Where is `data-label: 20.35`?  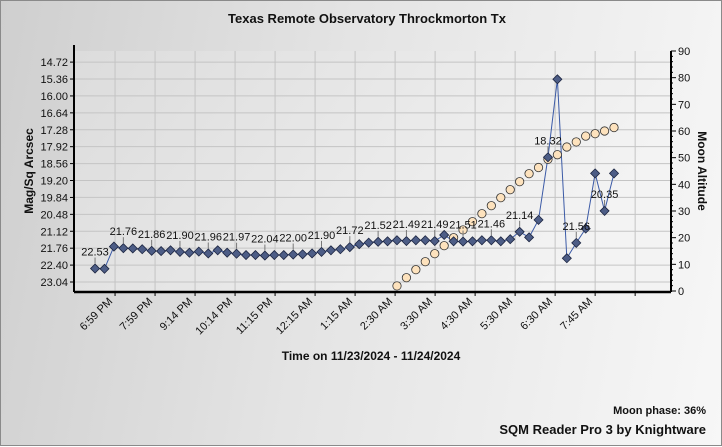 data-label: 20.35 is located at coordinates (605, 195).